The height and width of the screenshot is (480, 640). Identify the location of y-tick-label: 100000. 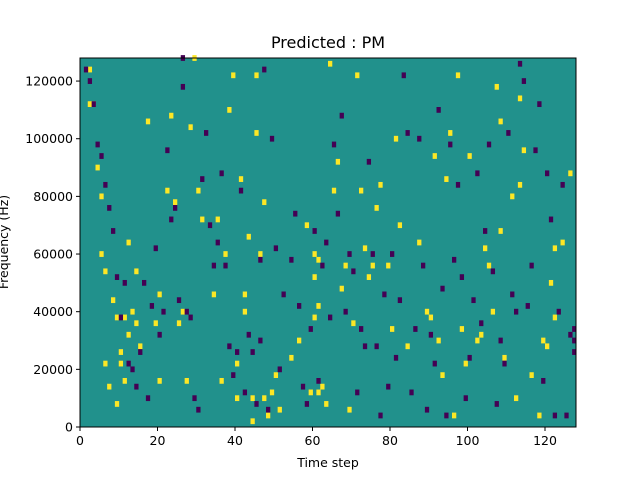
(49, 138).